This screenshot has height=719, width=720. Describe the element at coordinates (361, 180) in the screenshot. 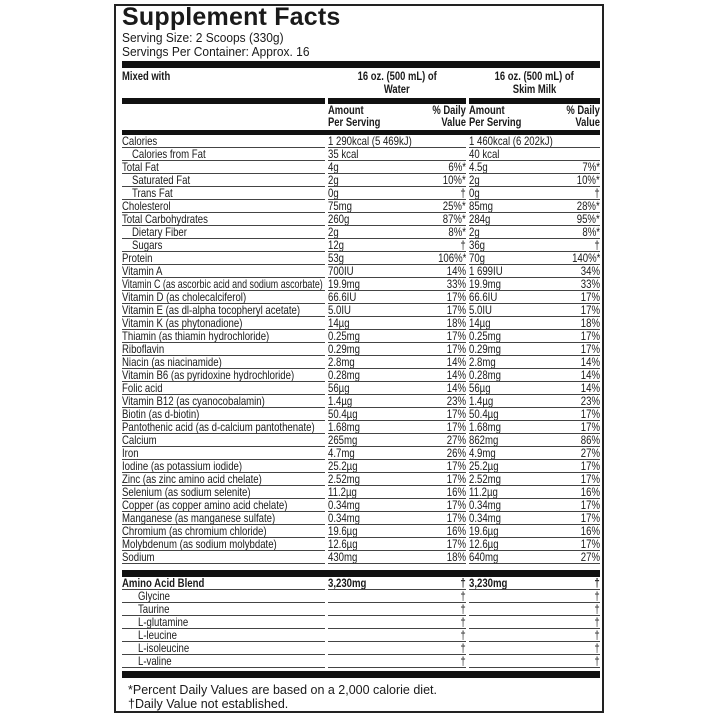

I see `nutrient-row: Saturated Fat 2g 10%* 2g 10%*` at that location.